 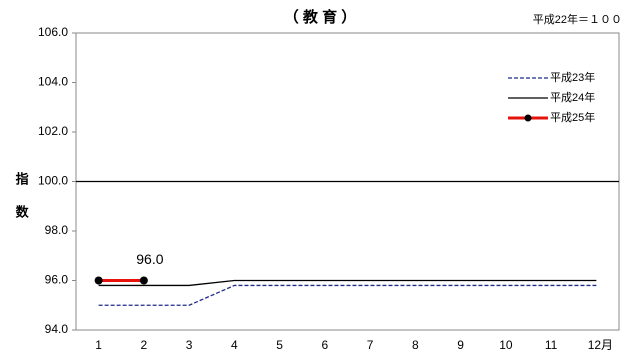 I want to click on legend-label: 平成25年, so click(x=572, y=117).